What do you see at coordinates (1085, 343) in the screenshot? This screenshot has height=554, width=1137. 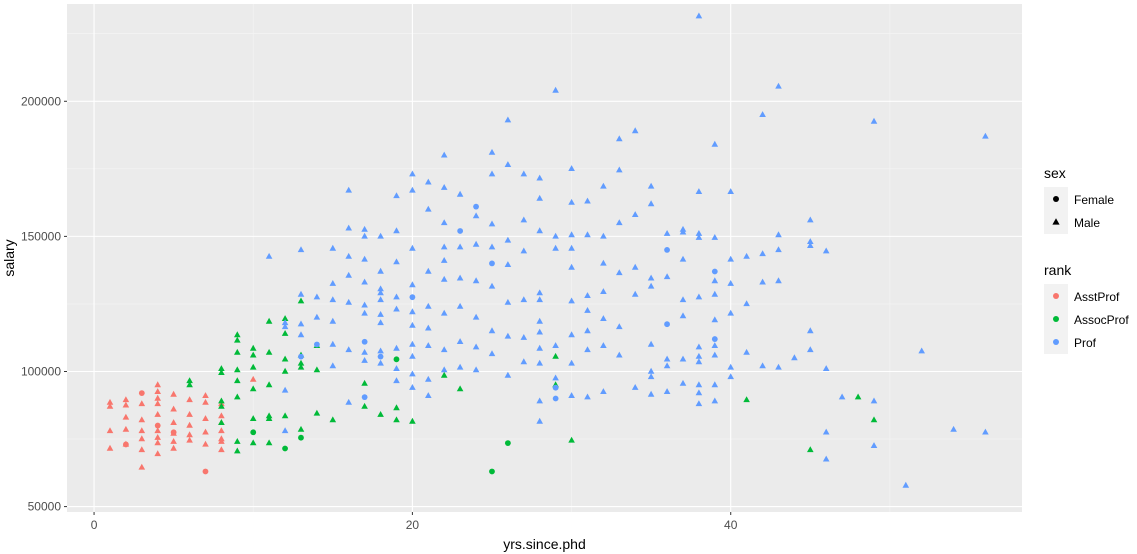 I see `legend-prof-label: Prof` at bounding box center [1085, 343].